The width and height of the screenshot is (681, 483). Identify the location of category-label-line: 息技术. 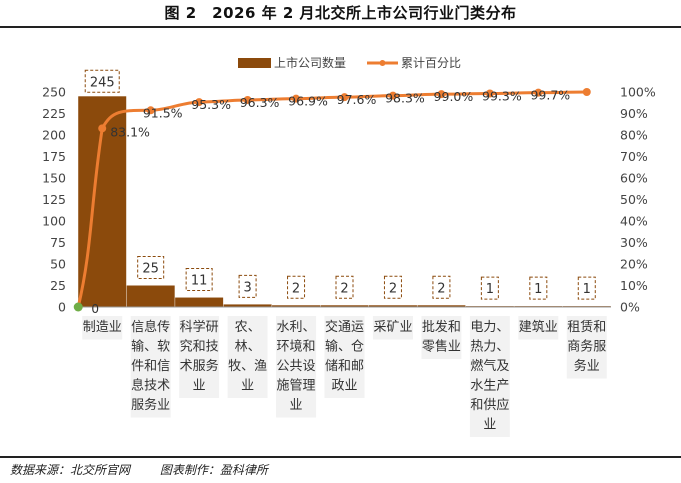
(150, 386).